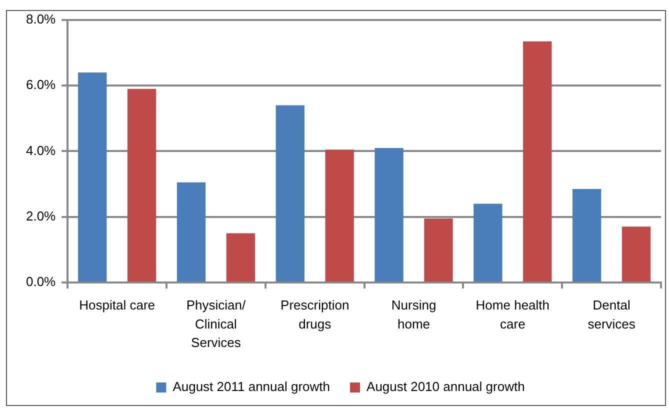  Describe the element at coordinates (41, 150) in the screenshot. I see `y-tick-label: 4.0%` at that location.